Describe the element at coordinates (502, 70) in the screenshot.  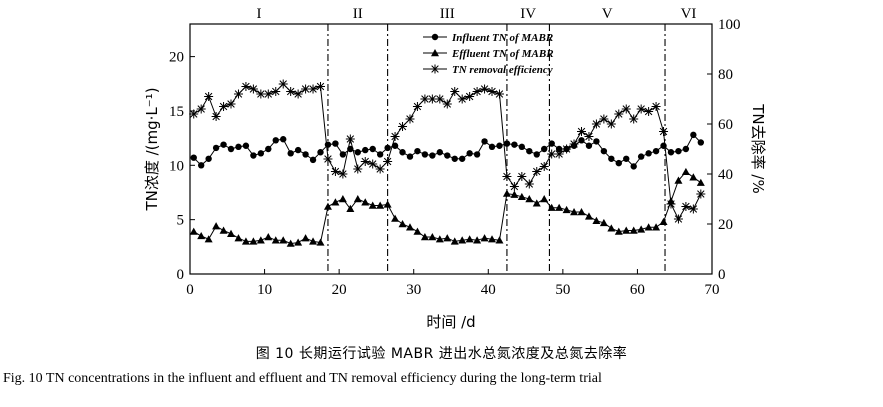
I see `legend-label-3: TN removal efficiency` at that location.